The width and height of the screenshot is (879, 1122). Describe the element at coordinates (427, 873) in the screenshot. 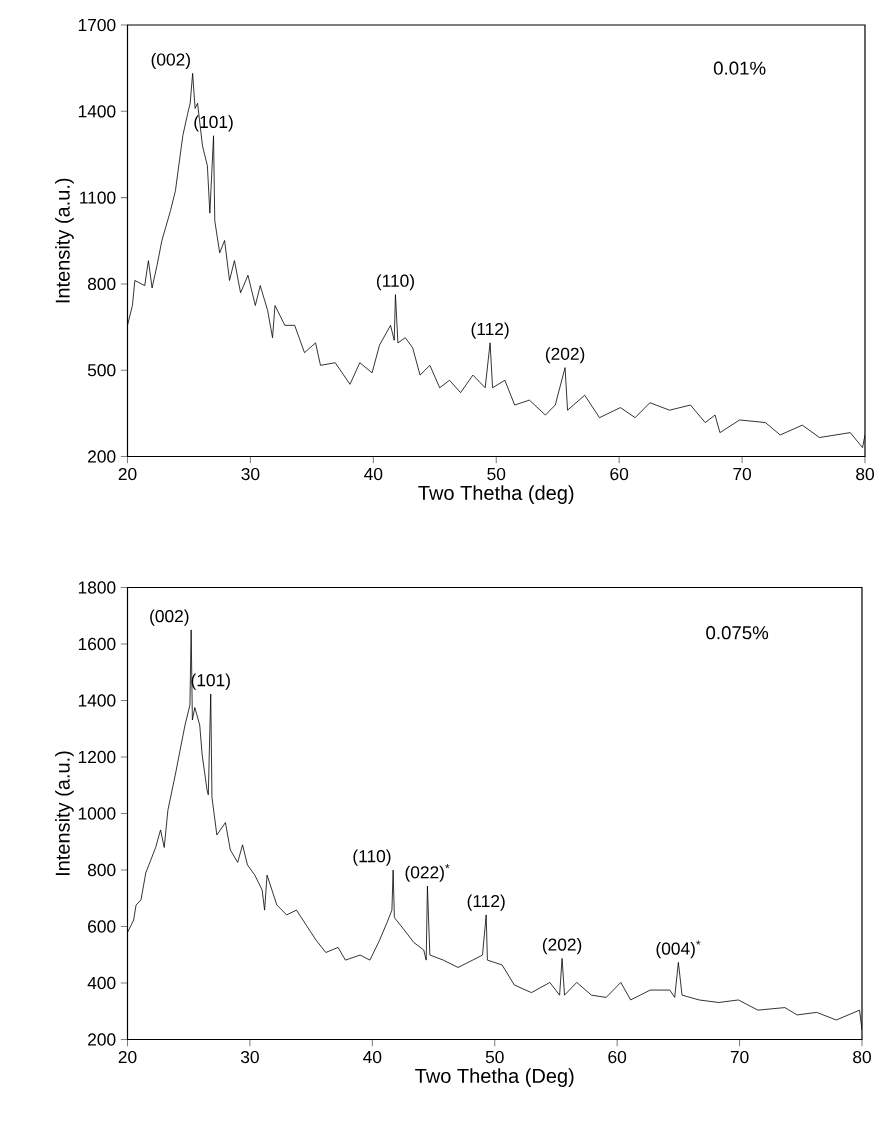

I see `annotation: (022)$^{*}$` at that location.